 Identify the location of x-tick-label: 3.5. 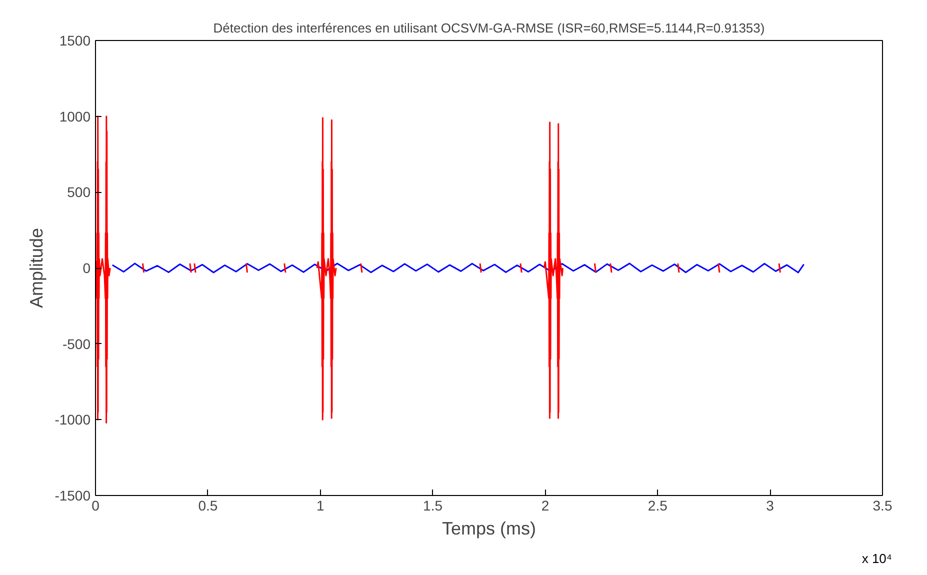
(882, 506).